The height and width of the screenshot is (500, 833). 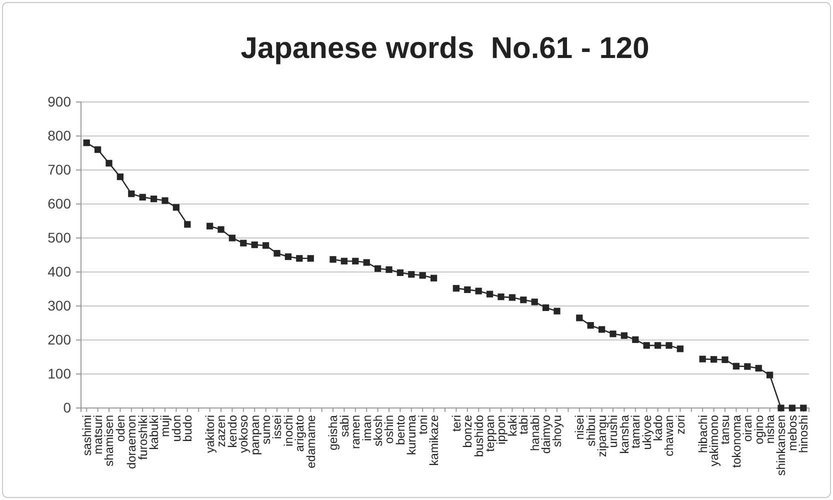 What do you see at coordinates (512, 425) in the screenshot?
I see `x-tick-label: kaki` at bounding box center [512, 425].